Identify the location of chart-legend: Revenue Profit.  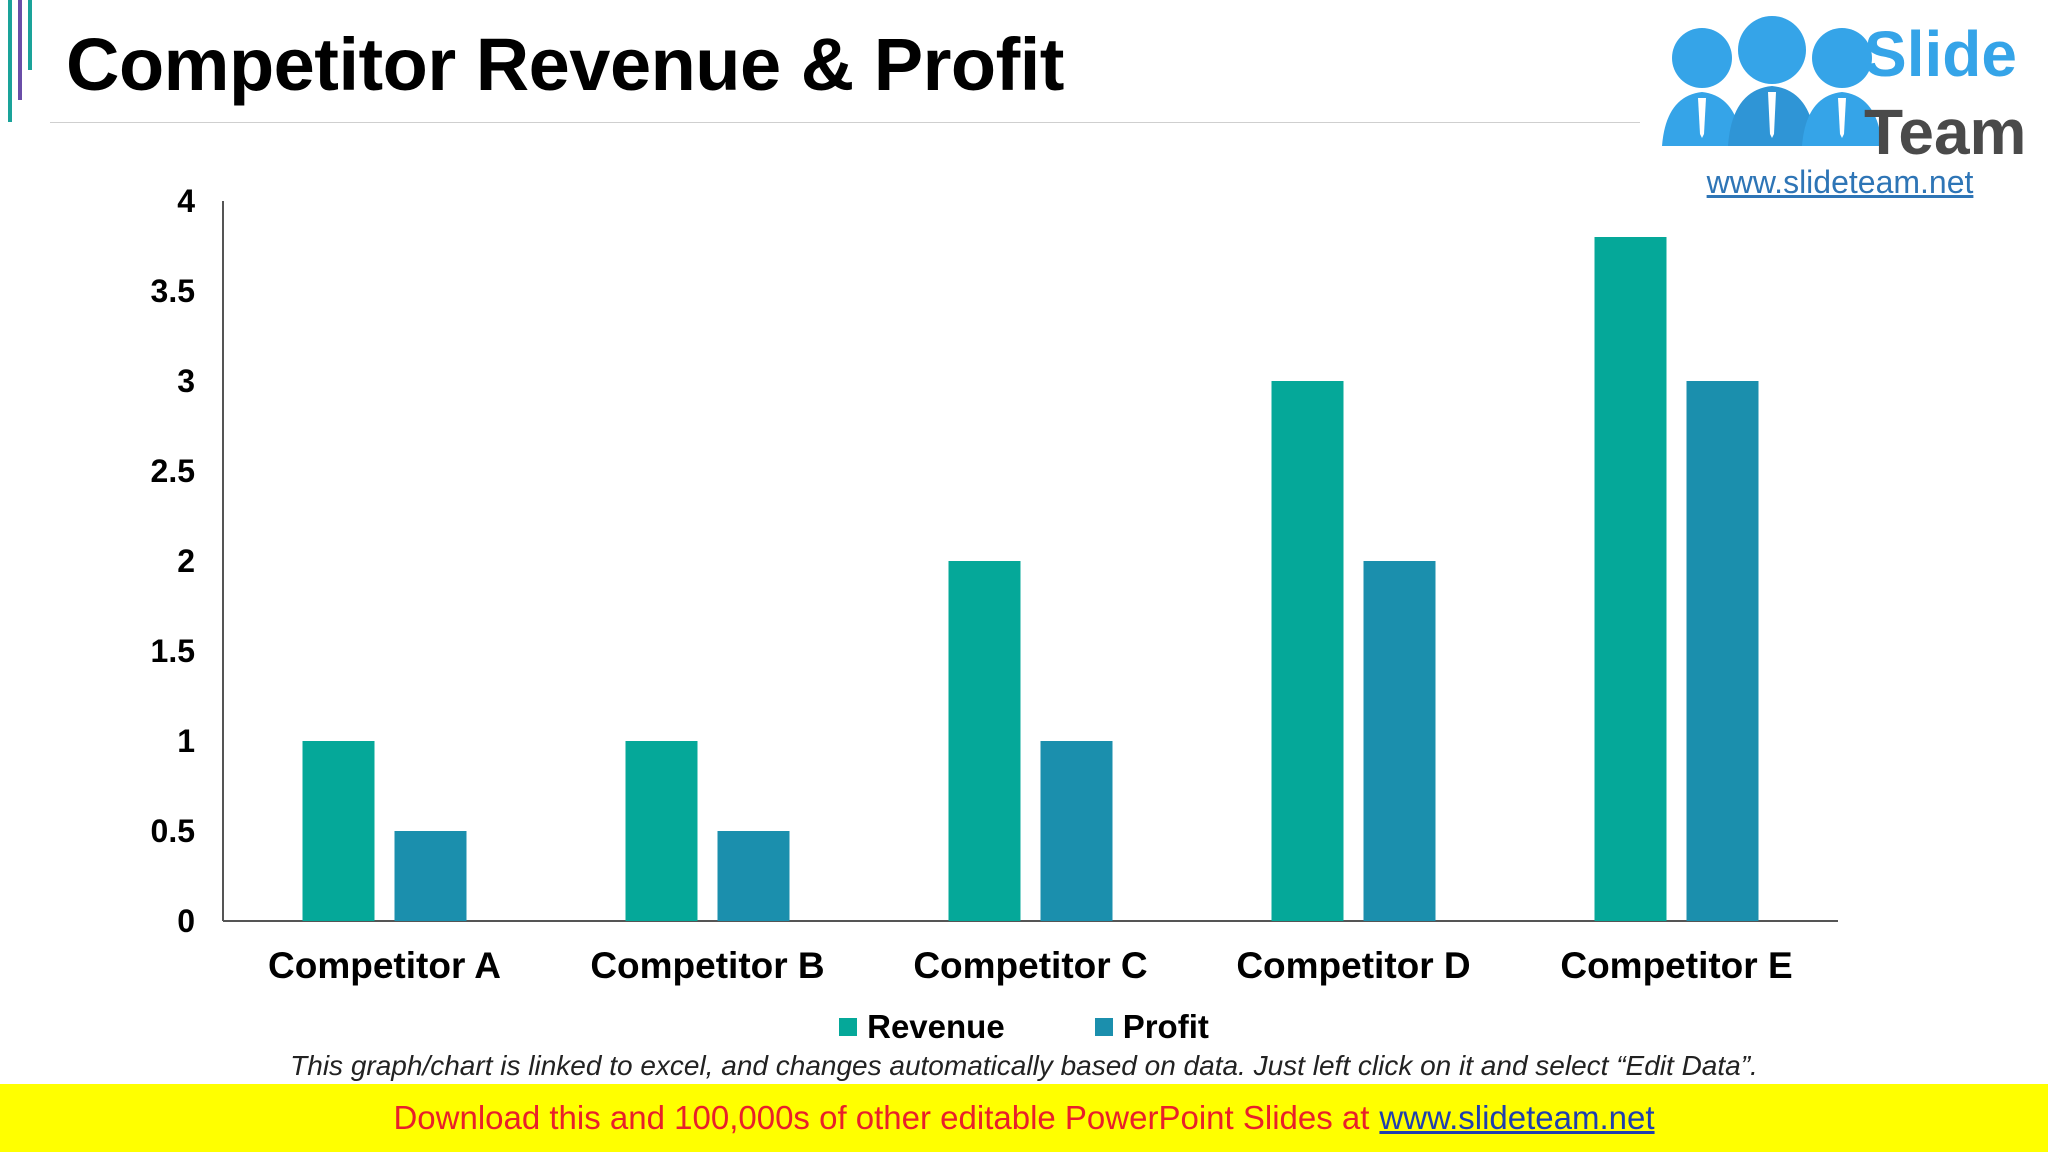
(1024, 1027).